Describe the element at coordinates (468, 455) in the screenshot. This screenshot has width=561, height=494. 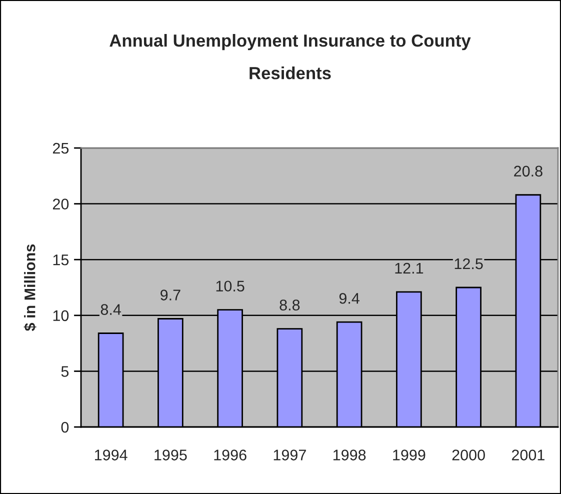
I see `x-tick-label: 2000` at that location.